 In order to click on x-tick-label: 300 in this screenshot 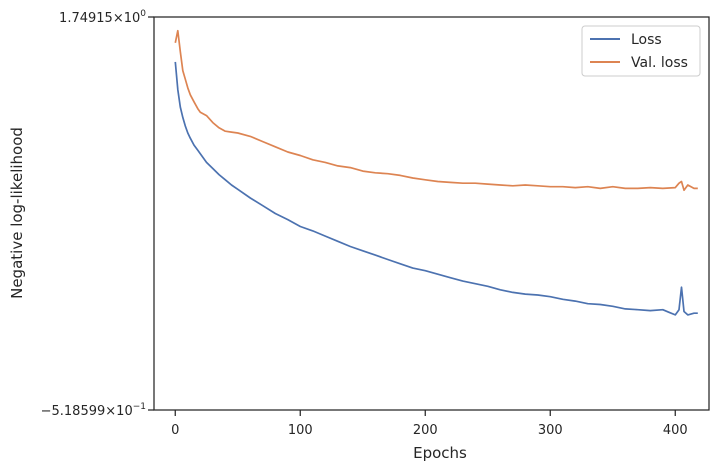, I will do `click(550, 430)`.